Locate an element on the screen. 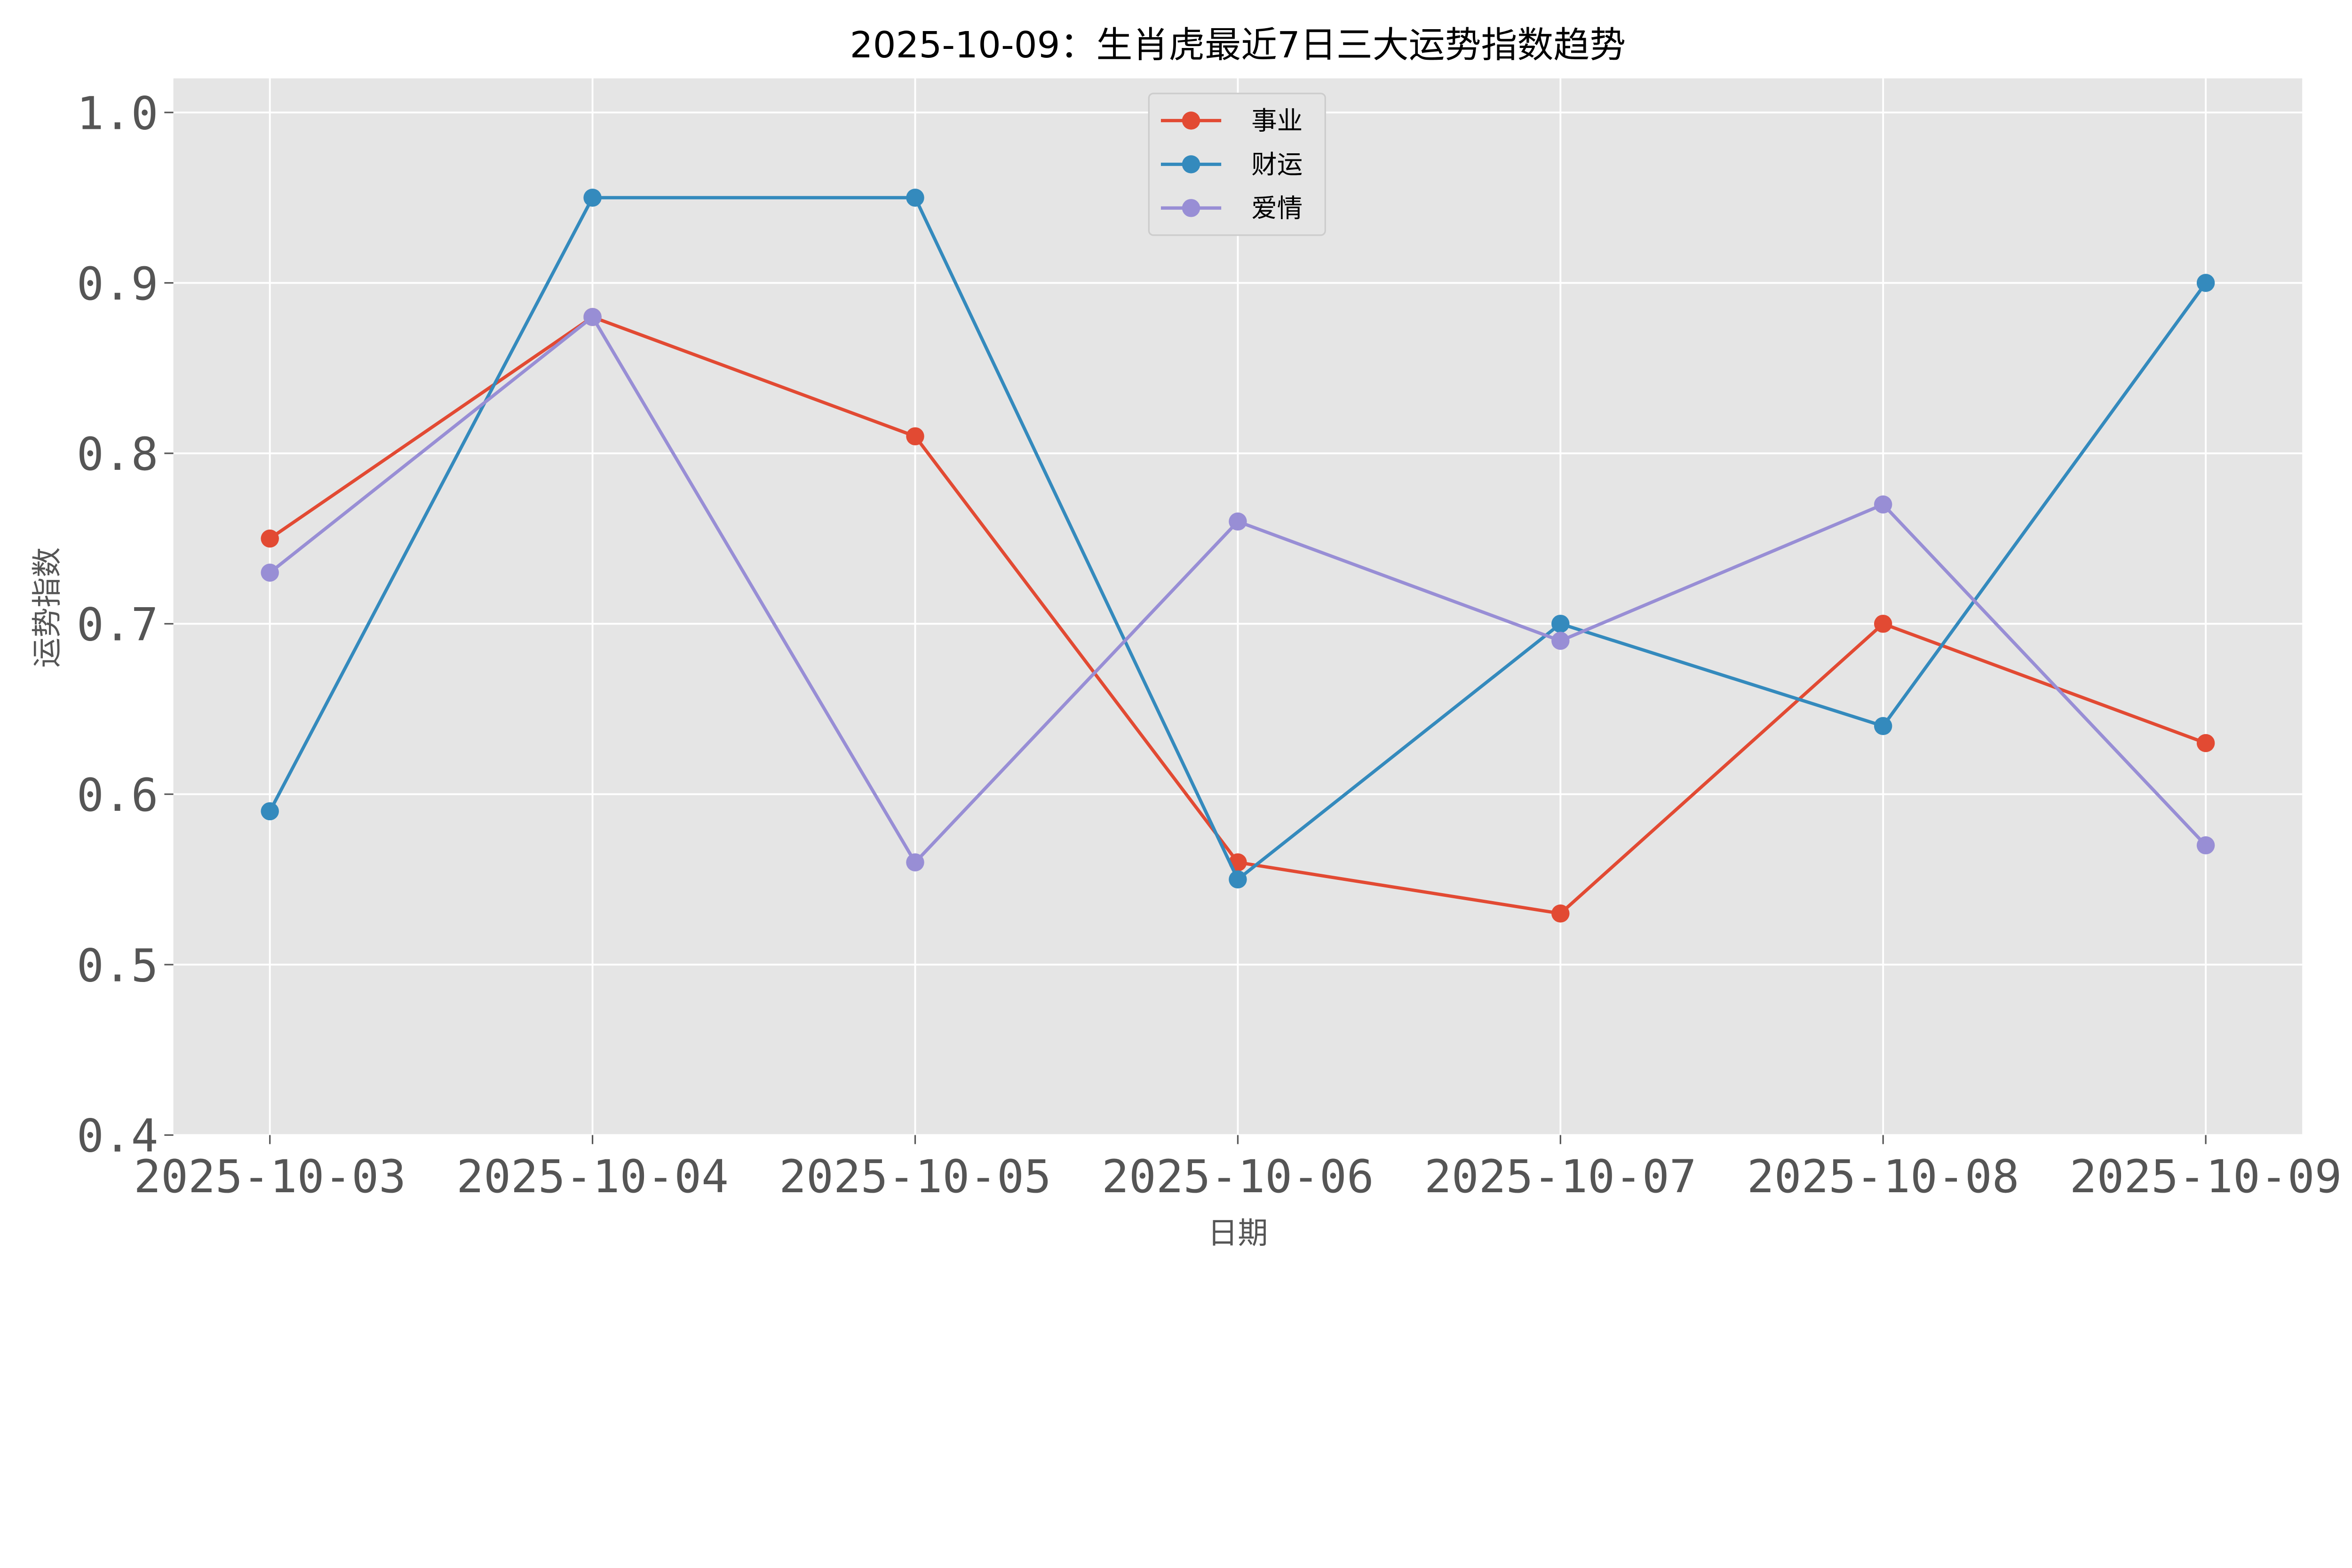 This screenshot has height=1568, width=2352. y-tick-label: 1.0 is located at coordinates (118, 113).